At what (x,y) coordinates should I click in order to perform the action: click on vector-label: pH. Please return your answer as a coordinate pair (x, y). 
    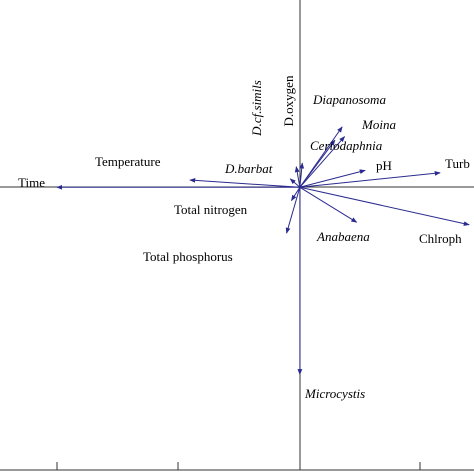
    Looking at the image, I should click on (384, 165).